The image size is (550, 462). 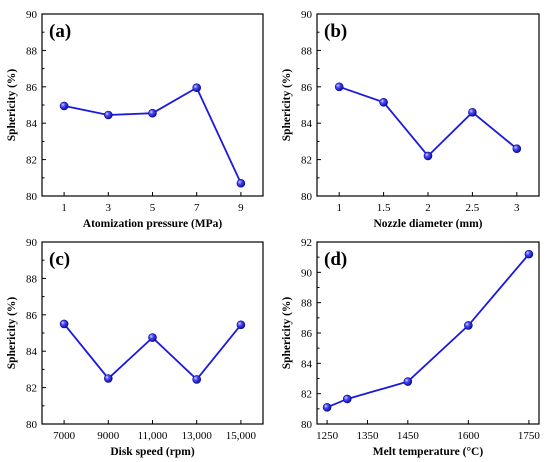 I want to click on x-tick-label: 13,000, so click(x=197, y=436).